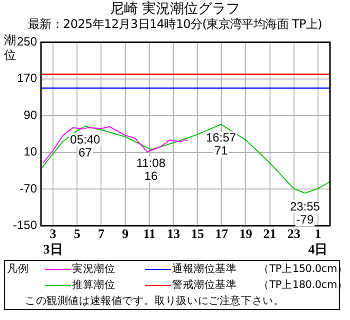 The width and height of the screenshot is (350, 320). What do you see at coordinates (198, 233) in the screenshot?
I see `x-tick-label: 15` at bounding box center [198, 233].